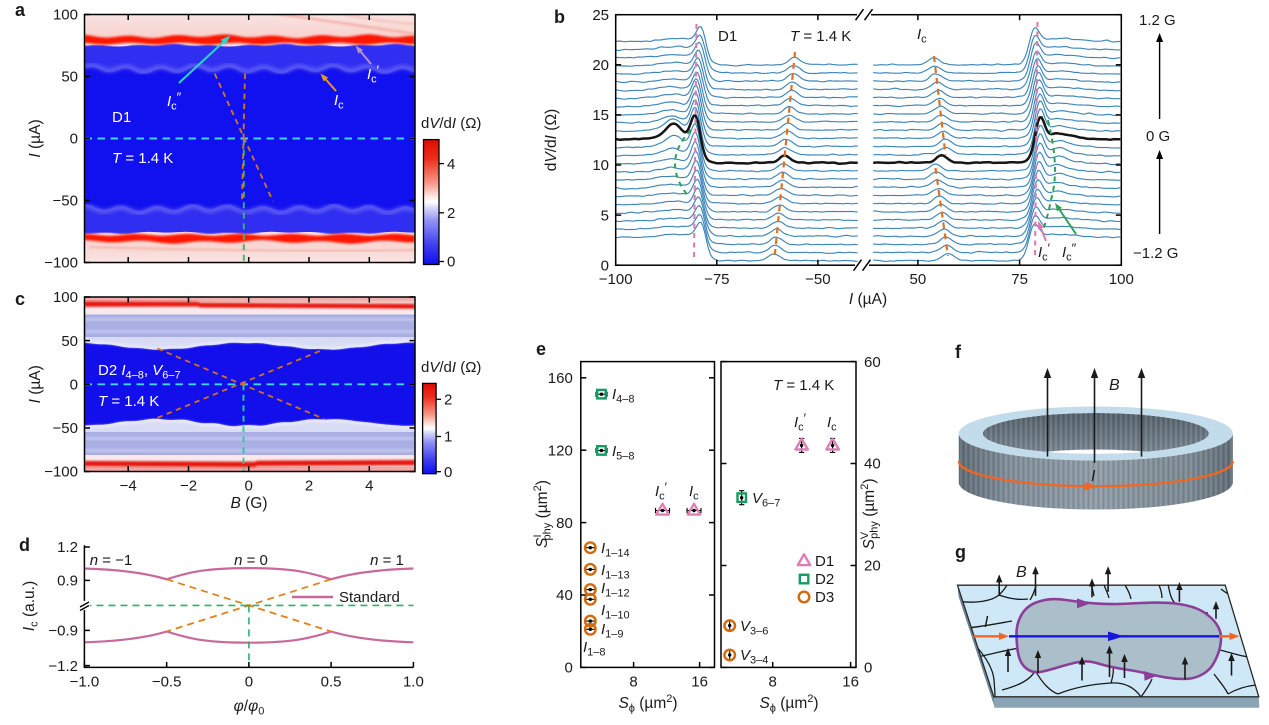 This screenshot has width=1269, height=725. I want to click on svg-text: e, so click(541, 349).